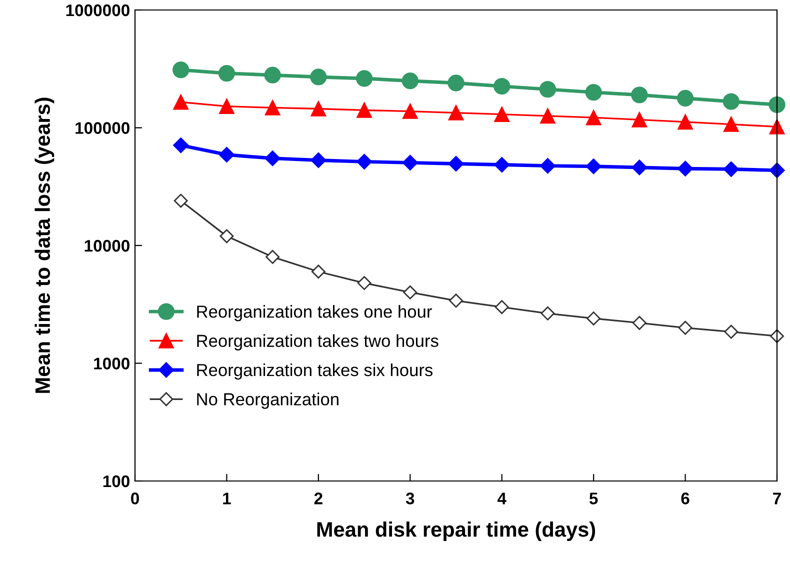 The image size is (790, 565). Describe the element at coordinates (501, 498) in the screenshot. I see `x-tick-label: 4` at that location.